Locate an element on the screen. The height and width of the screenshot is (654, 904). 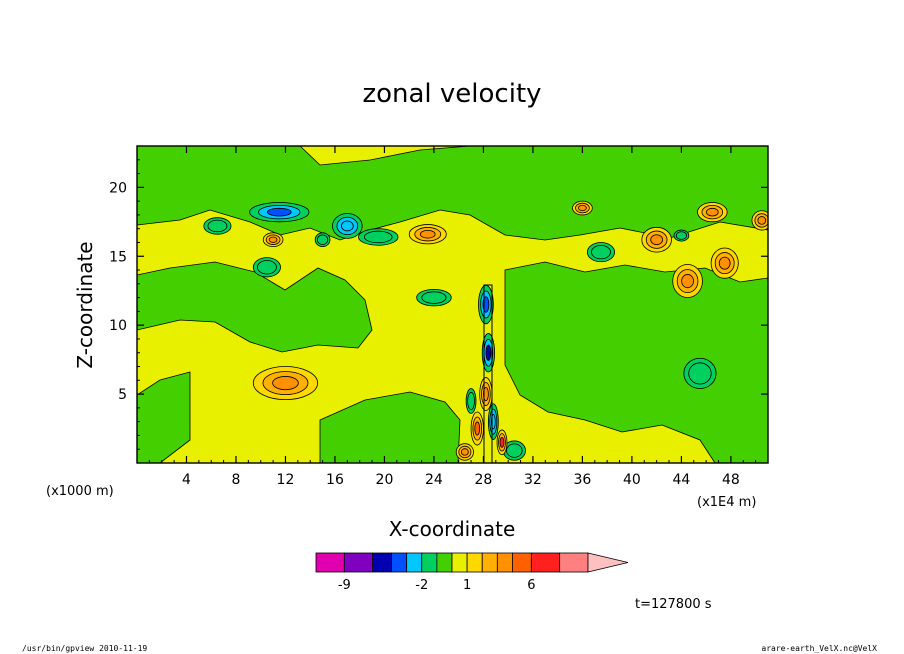
green-region-bottom-mid is located at coordinates (390, 427).